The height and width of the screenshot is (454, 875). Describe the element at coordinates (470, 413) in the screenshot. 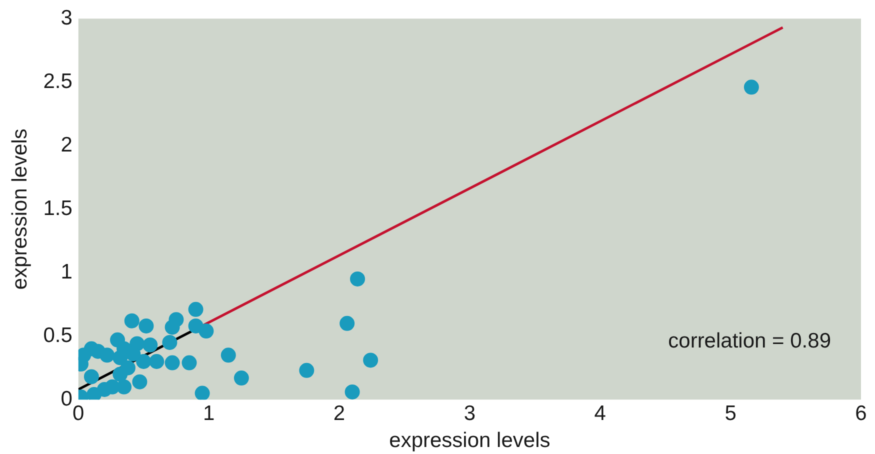

I see `x-tick-label: 3` at that location.